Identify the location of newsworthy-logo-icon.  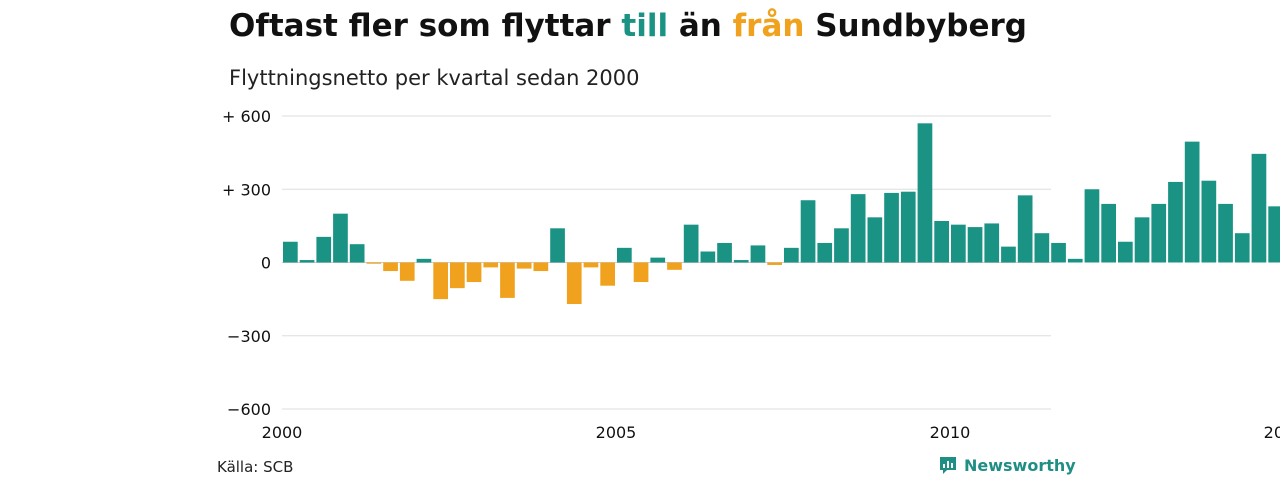
(948, 465).